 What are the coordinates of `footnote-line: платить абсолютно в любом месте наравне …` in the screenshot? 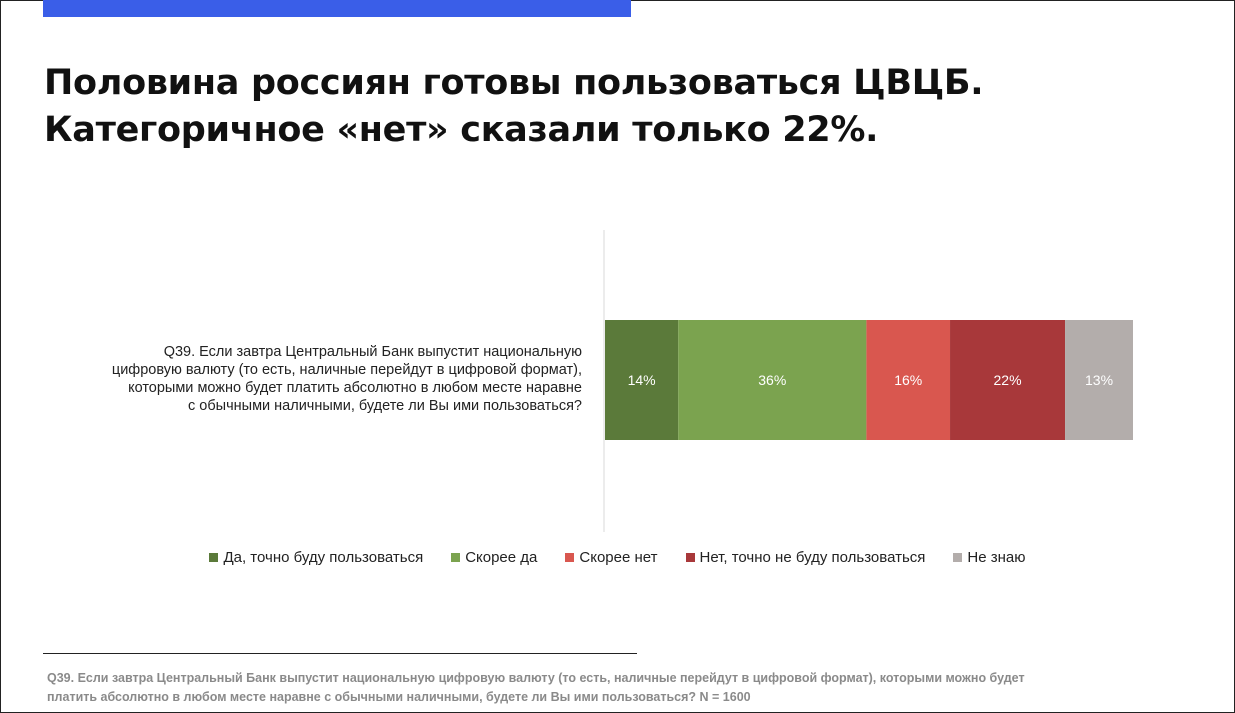 It's located at (399, 697).